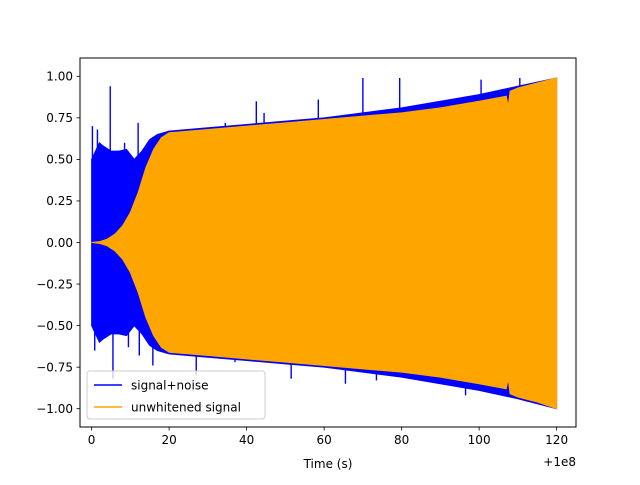  Describe the element at coordinates (186, 408) in the screenshot. I see `legend-label-unwhitened-signal: unwhitened signal` at that location.